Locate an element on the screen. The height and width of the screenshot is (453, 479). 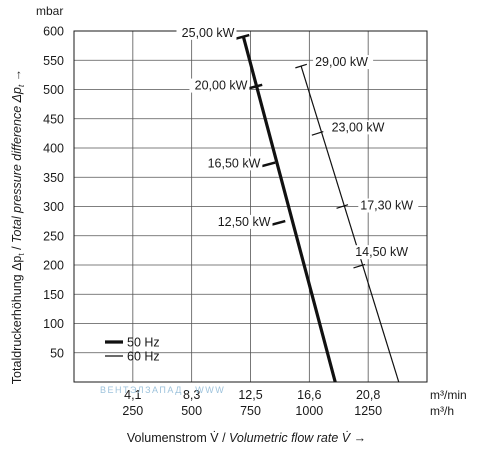
x-label-prefix: Volumenstrom V̇ / is located at coordinates (178, 438).